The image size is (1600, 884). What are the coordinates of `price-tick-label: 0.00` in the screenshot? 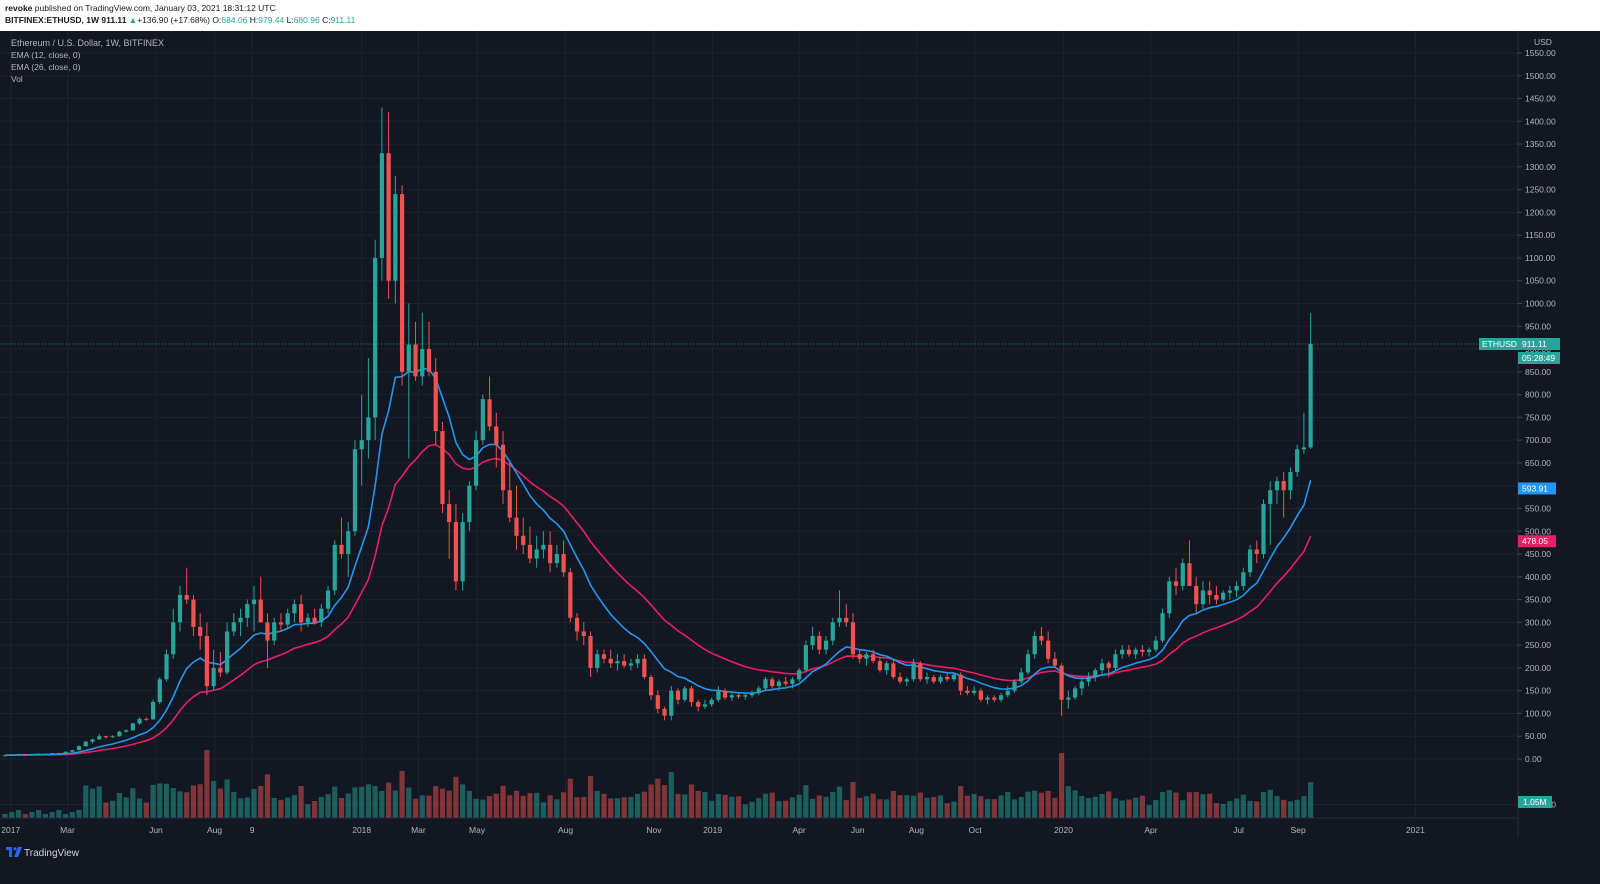 It's located at (1533, 759).